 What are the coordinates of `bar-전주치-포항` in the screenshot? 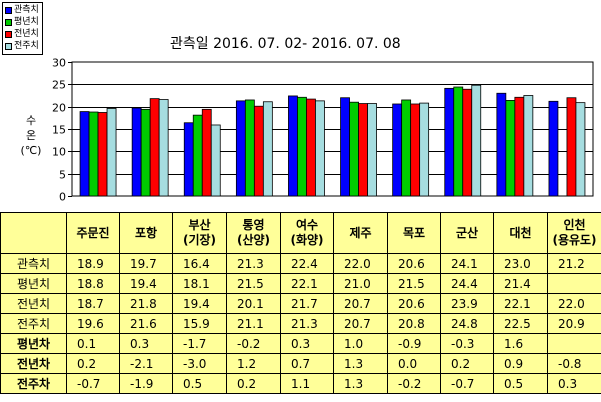 It's located at (163, 148).